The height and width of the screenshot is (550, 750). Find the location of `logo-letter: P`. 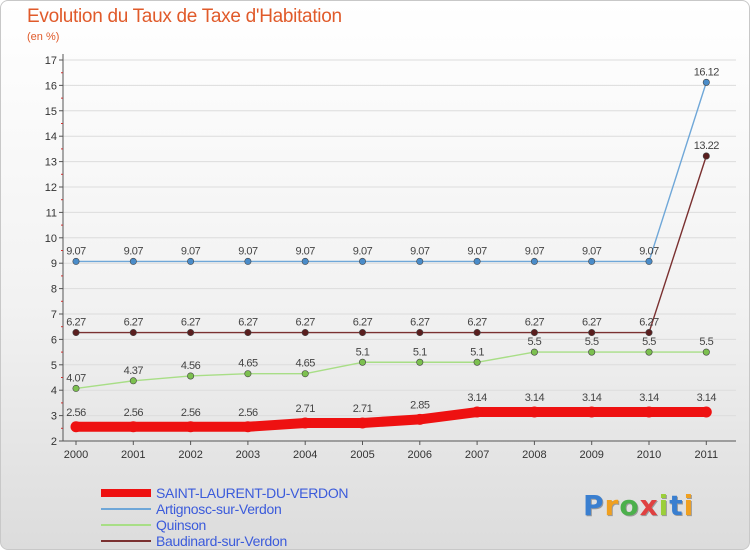

logo-letter: P is located at coordinates (594, 505).